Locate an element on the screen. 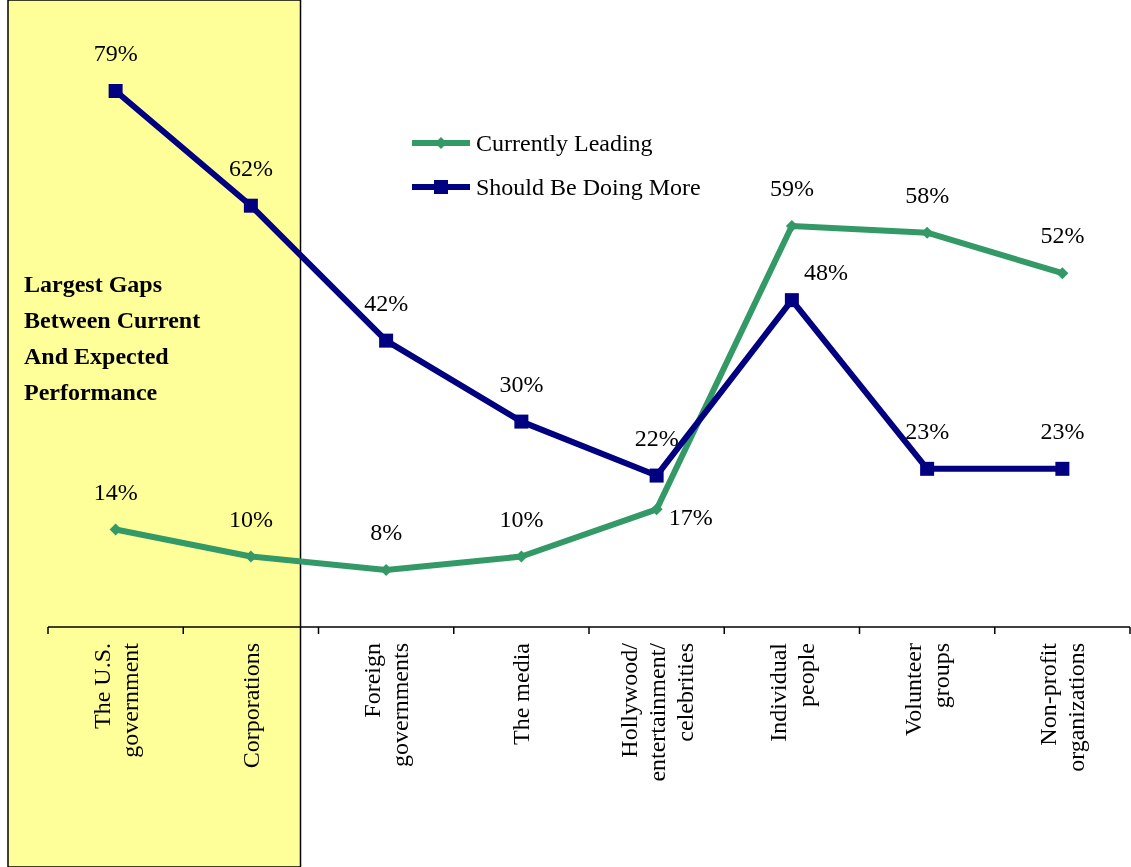 The image size is (1131, 867). x-tick-label: The U.S. government is located at coordinates (115, 700).